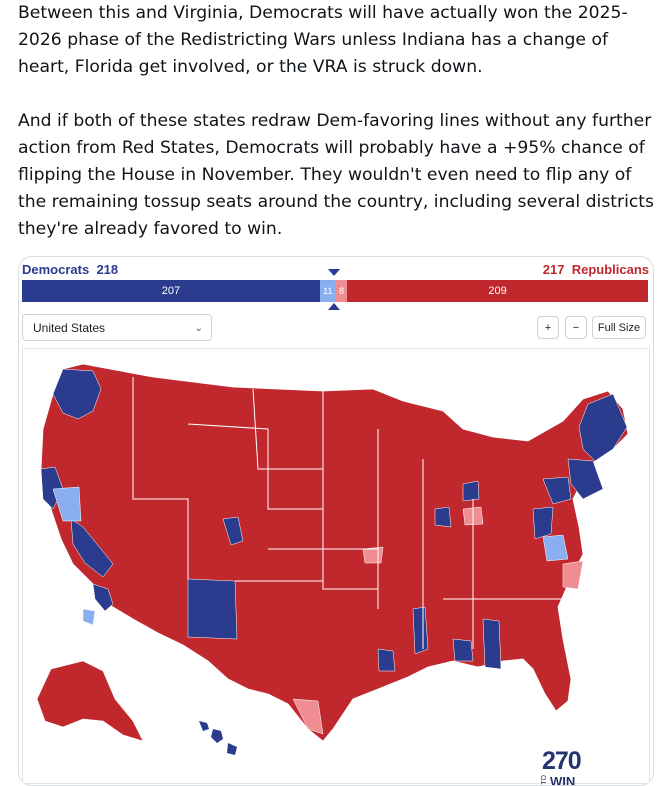 The width and height of the screenshot is (668, 786). I want to click on alaska-shape, so click(90, 701).